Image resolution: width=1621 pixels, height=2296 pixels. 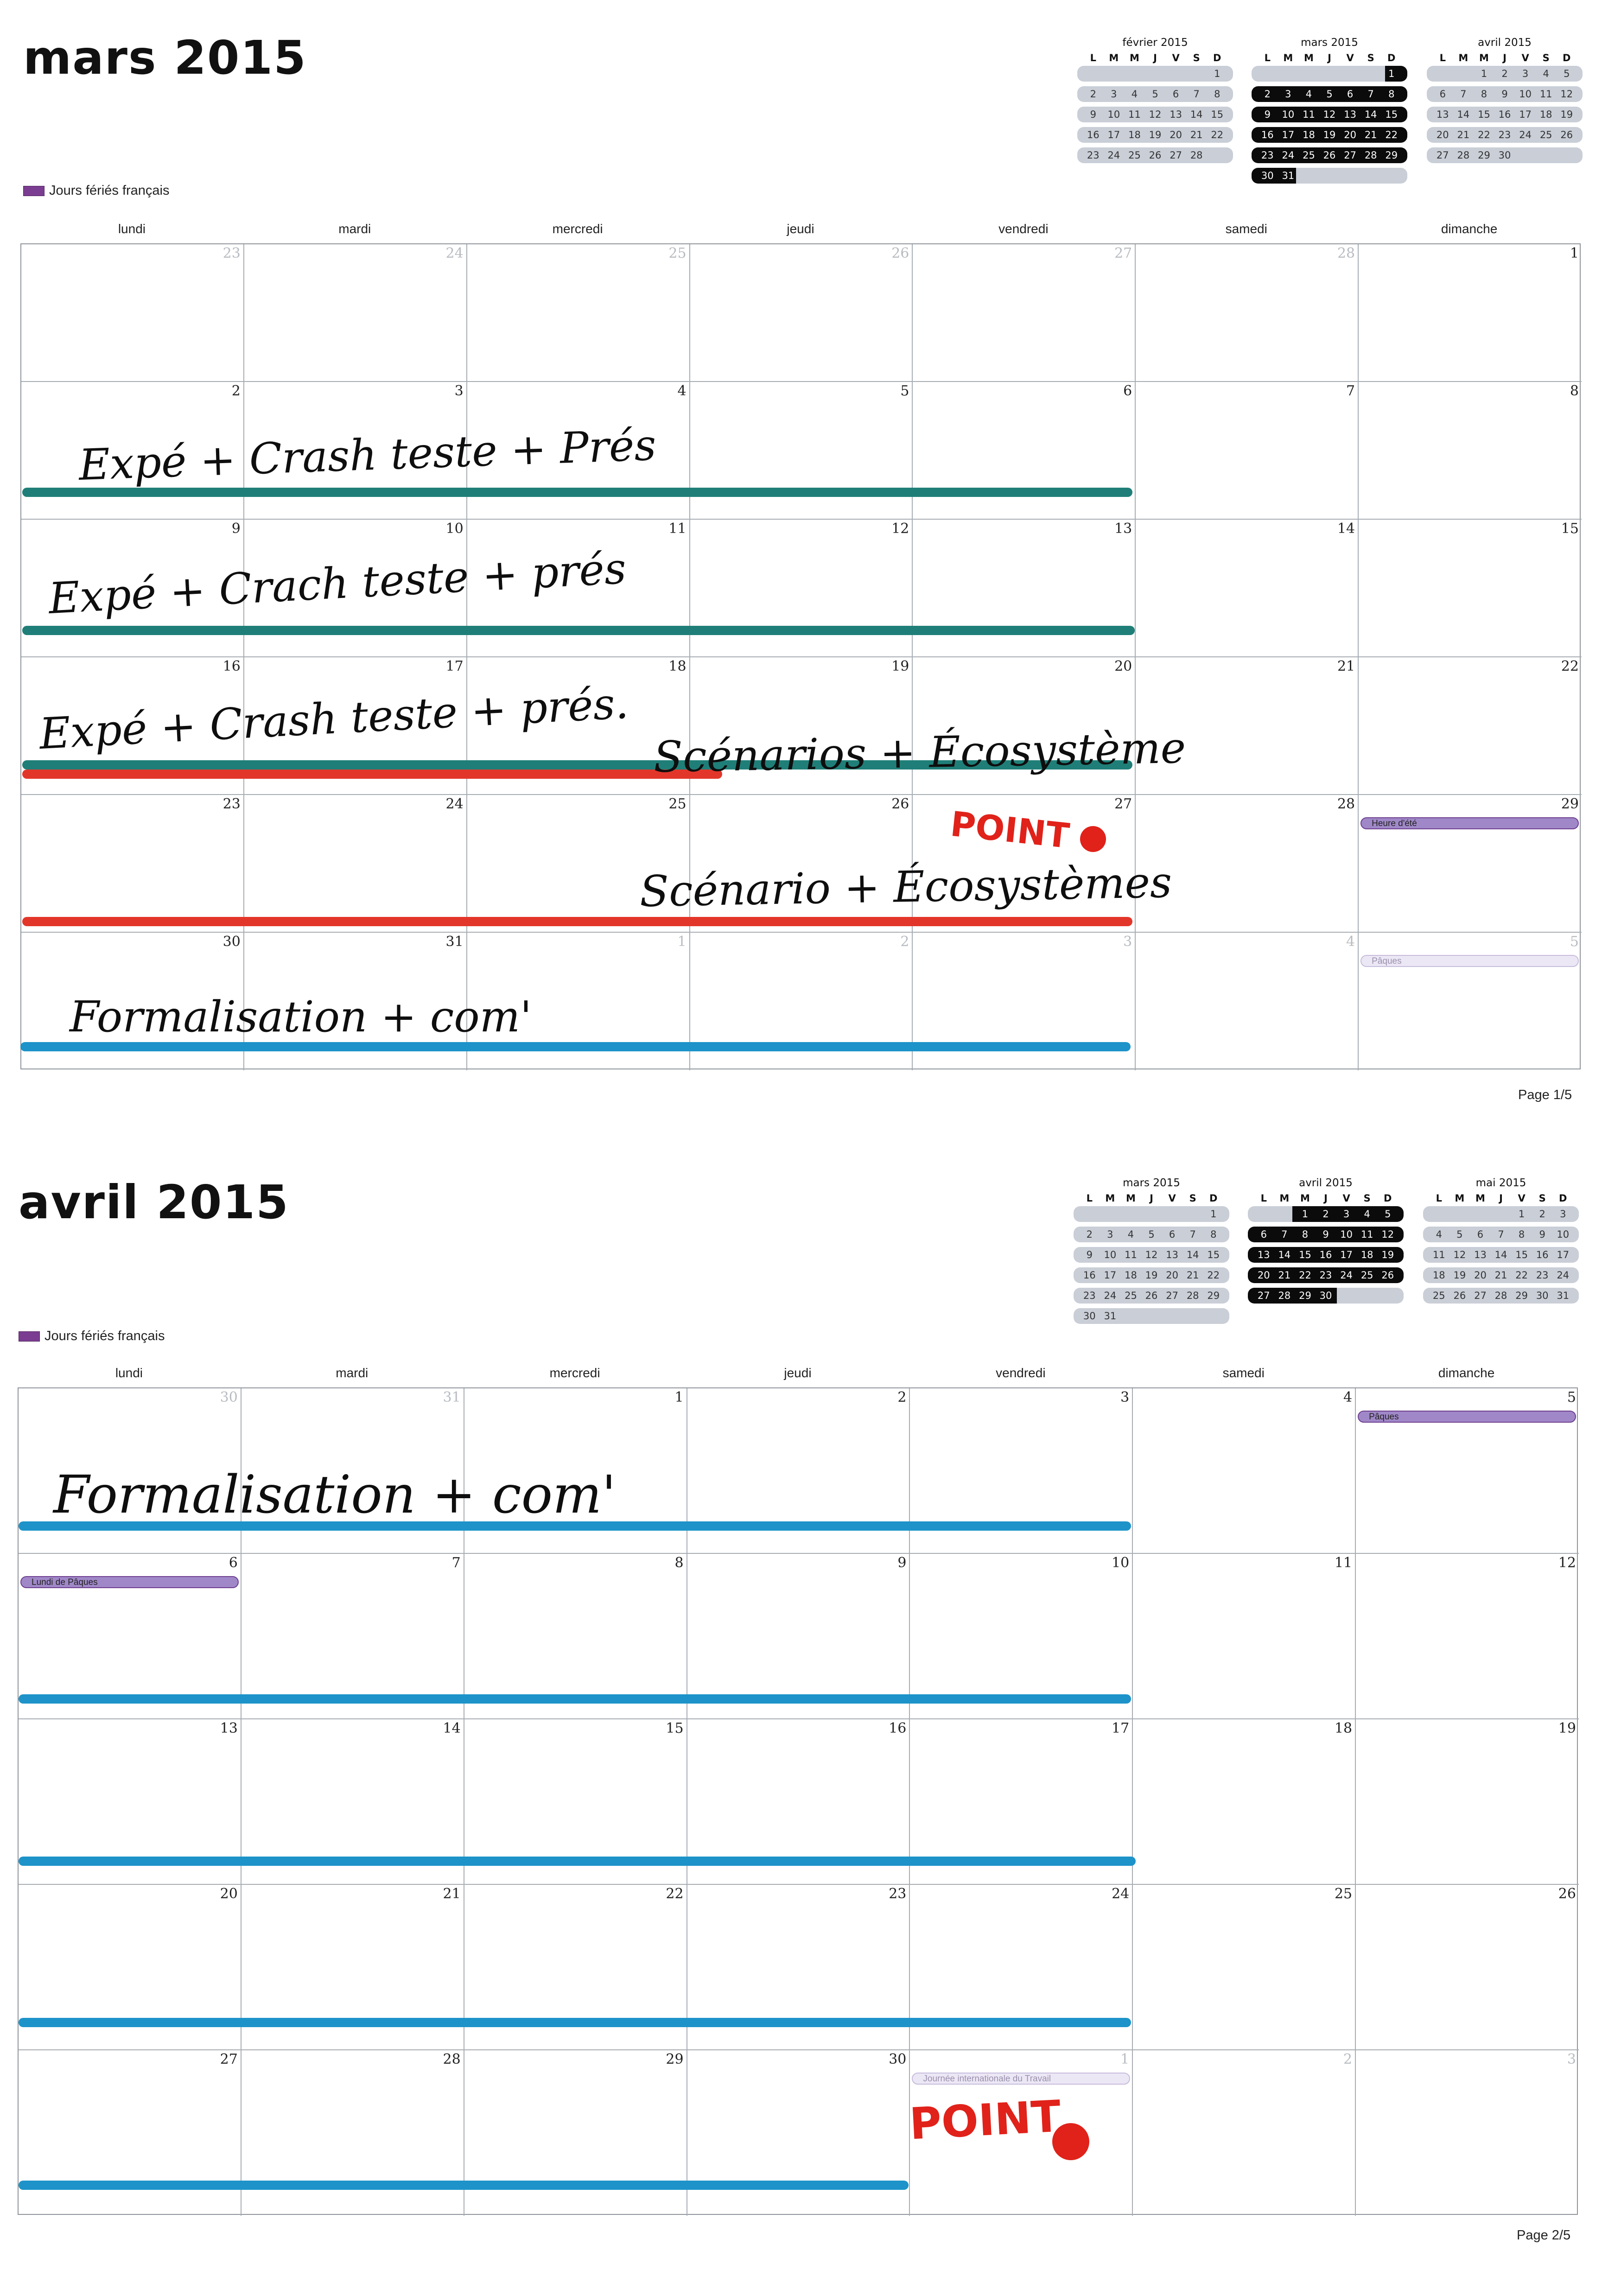 I want to click on mini-week-row: 16 17 18 19 20 21 22, so click(x=1151, y=1275).